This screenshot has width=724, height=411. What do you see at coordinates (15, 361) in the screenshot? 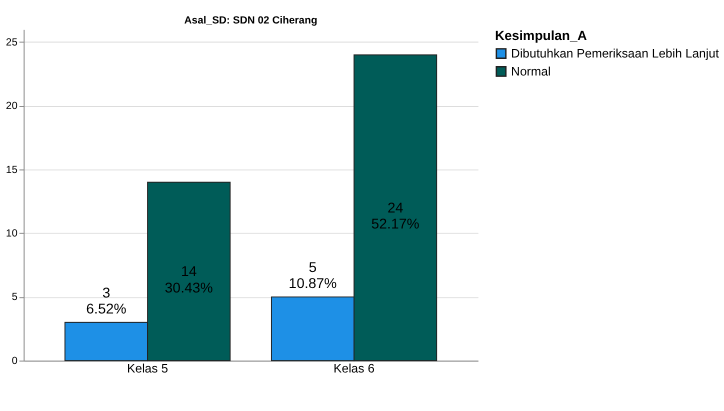
I see `y-tick-label: 0` at bounding box center [15, 361].